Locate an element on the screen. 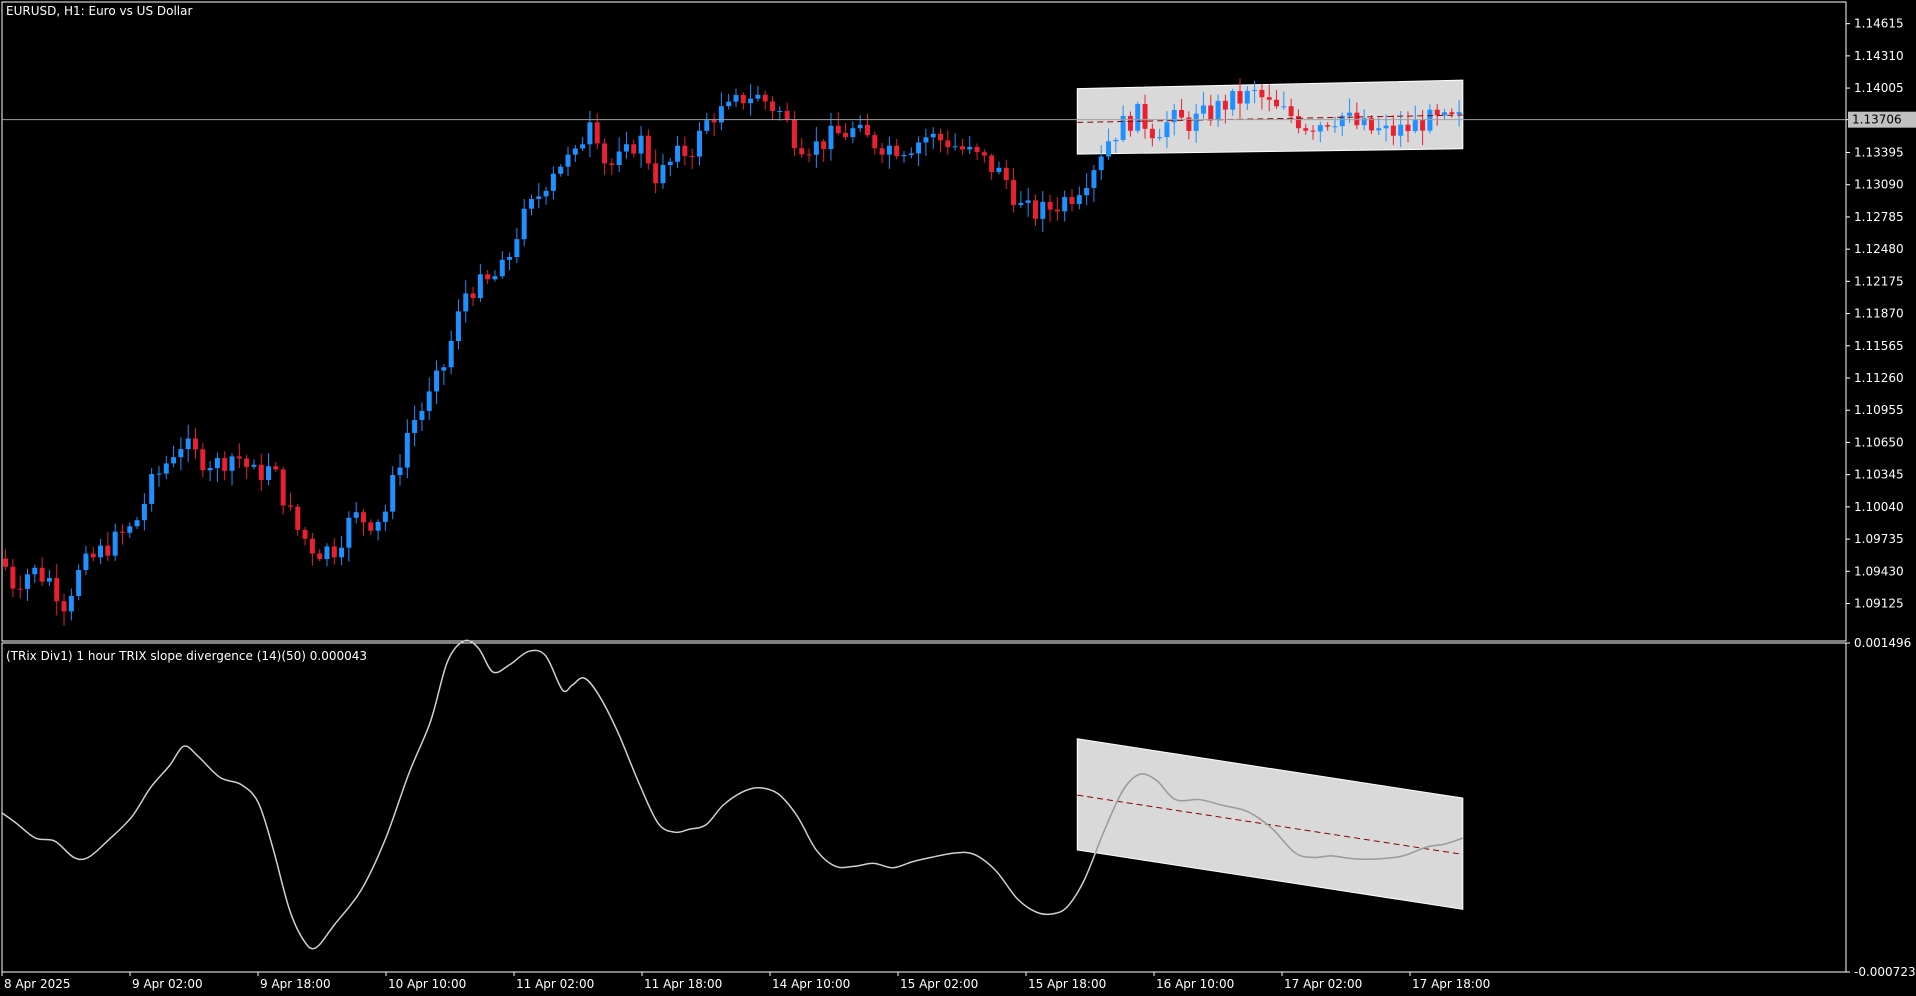 This screenshot has width=1916, height=996. time-tick-label: 15 Apr 02:00 is located at coordinates (939, 984).